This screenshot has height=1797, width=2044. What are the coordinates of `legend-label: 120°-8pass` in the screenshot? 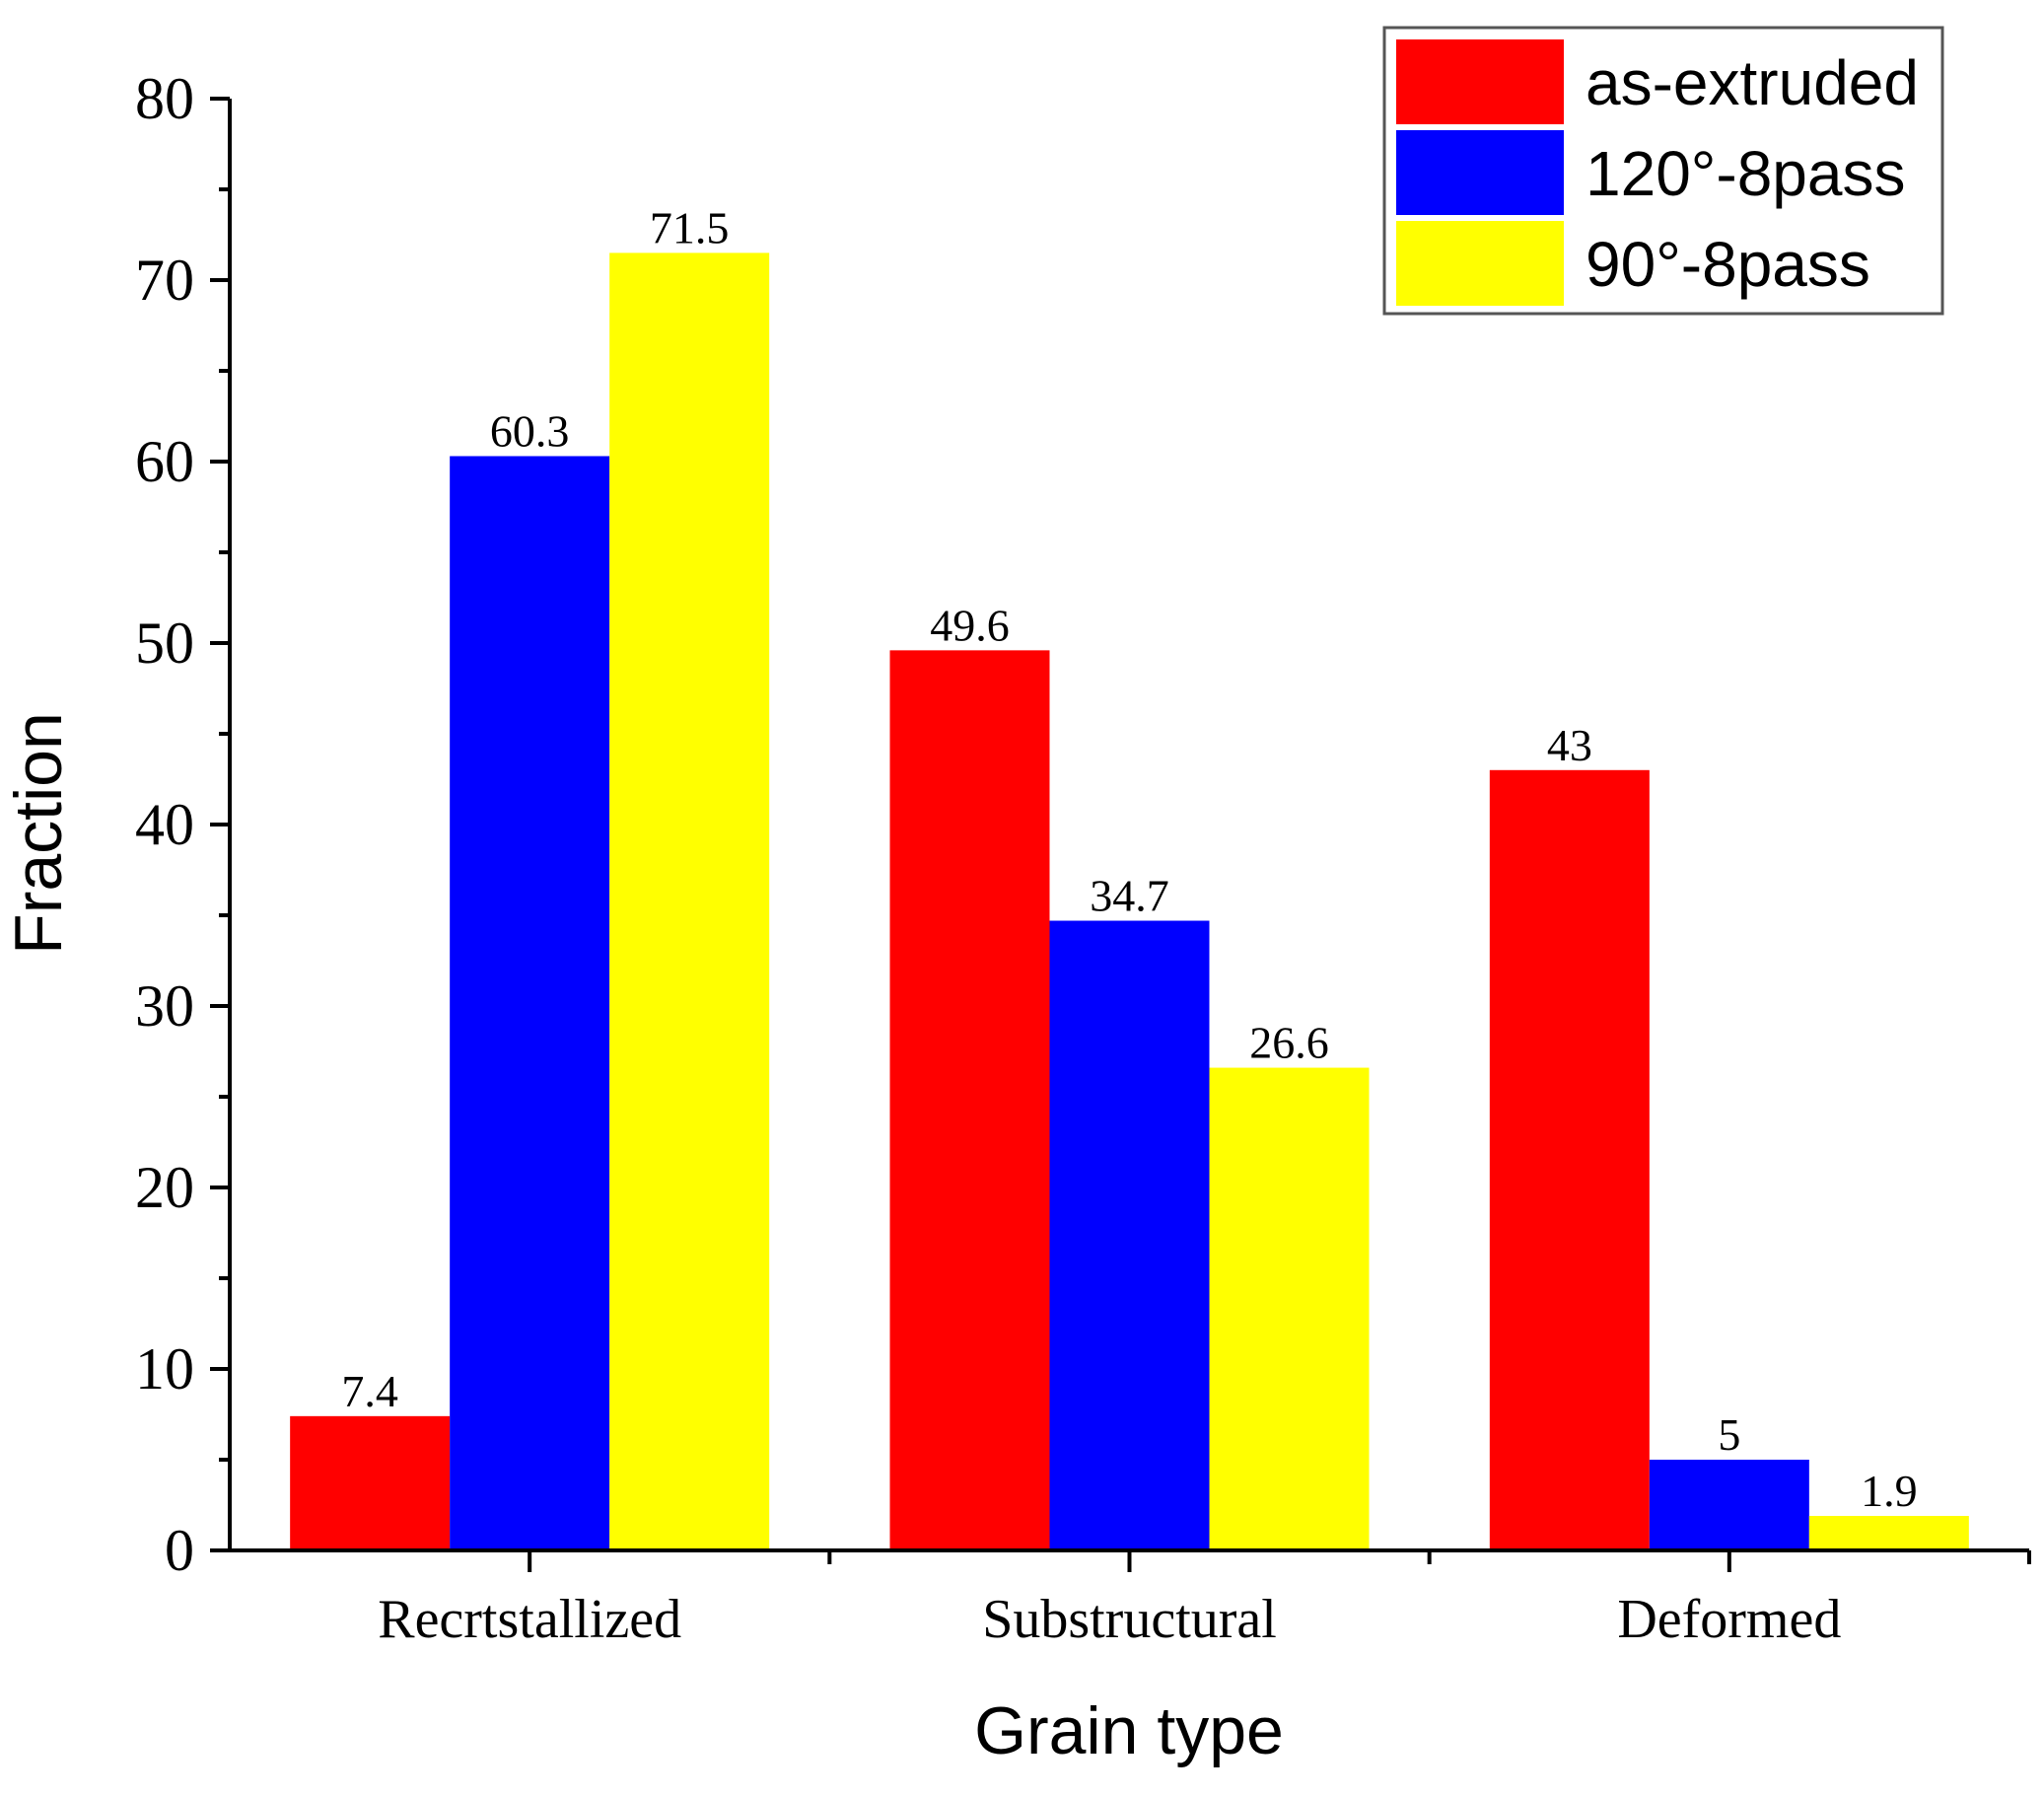 It's located at (1745, 173).